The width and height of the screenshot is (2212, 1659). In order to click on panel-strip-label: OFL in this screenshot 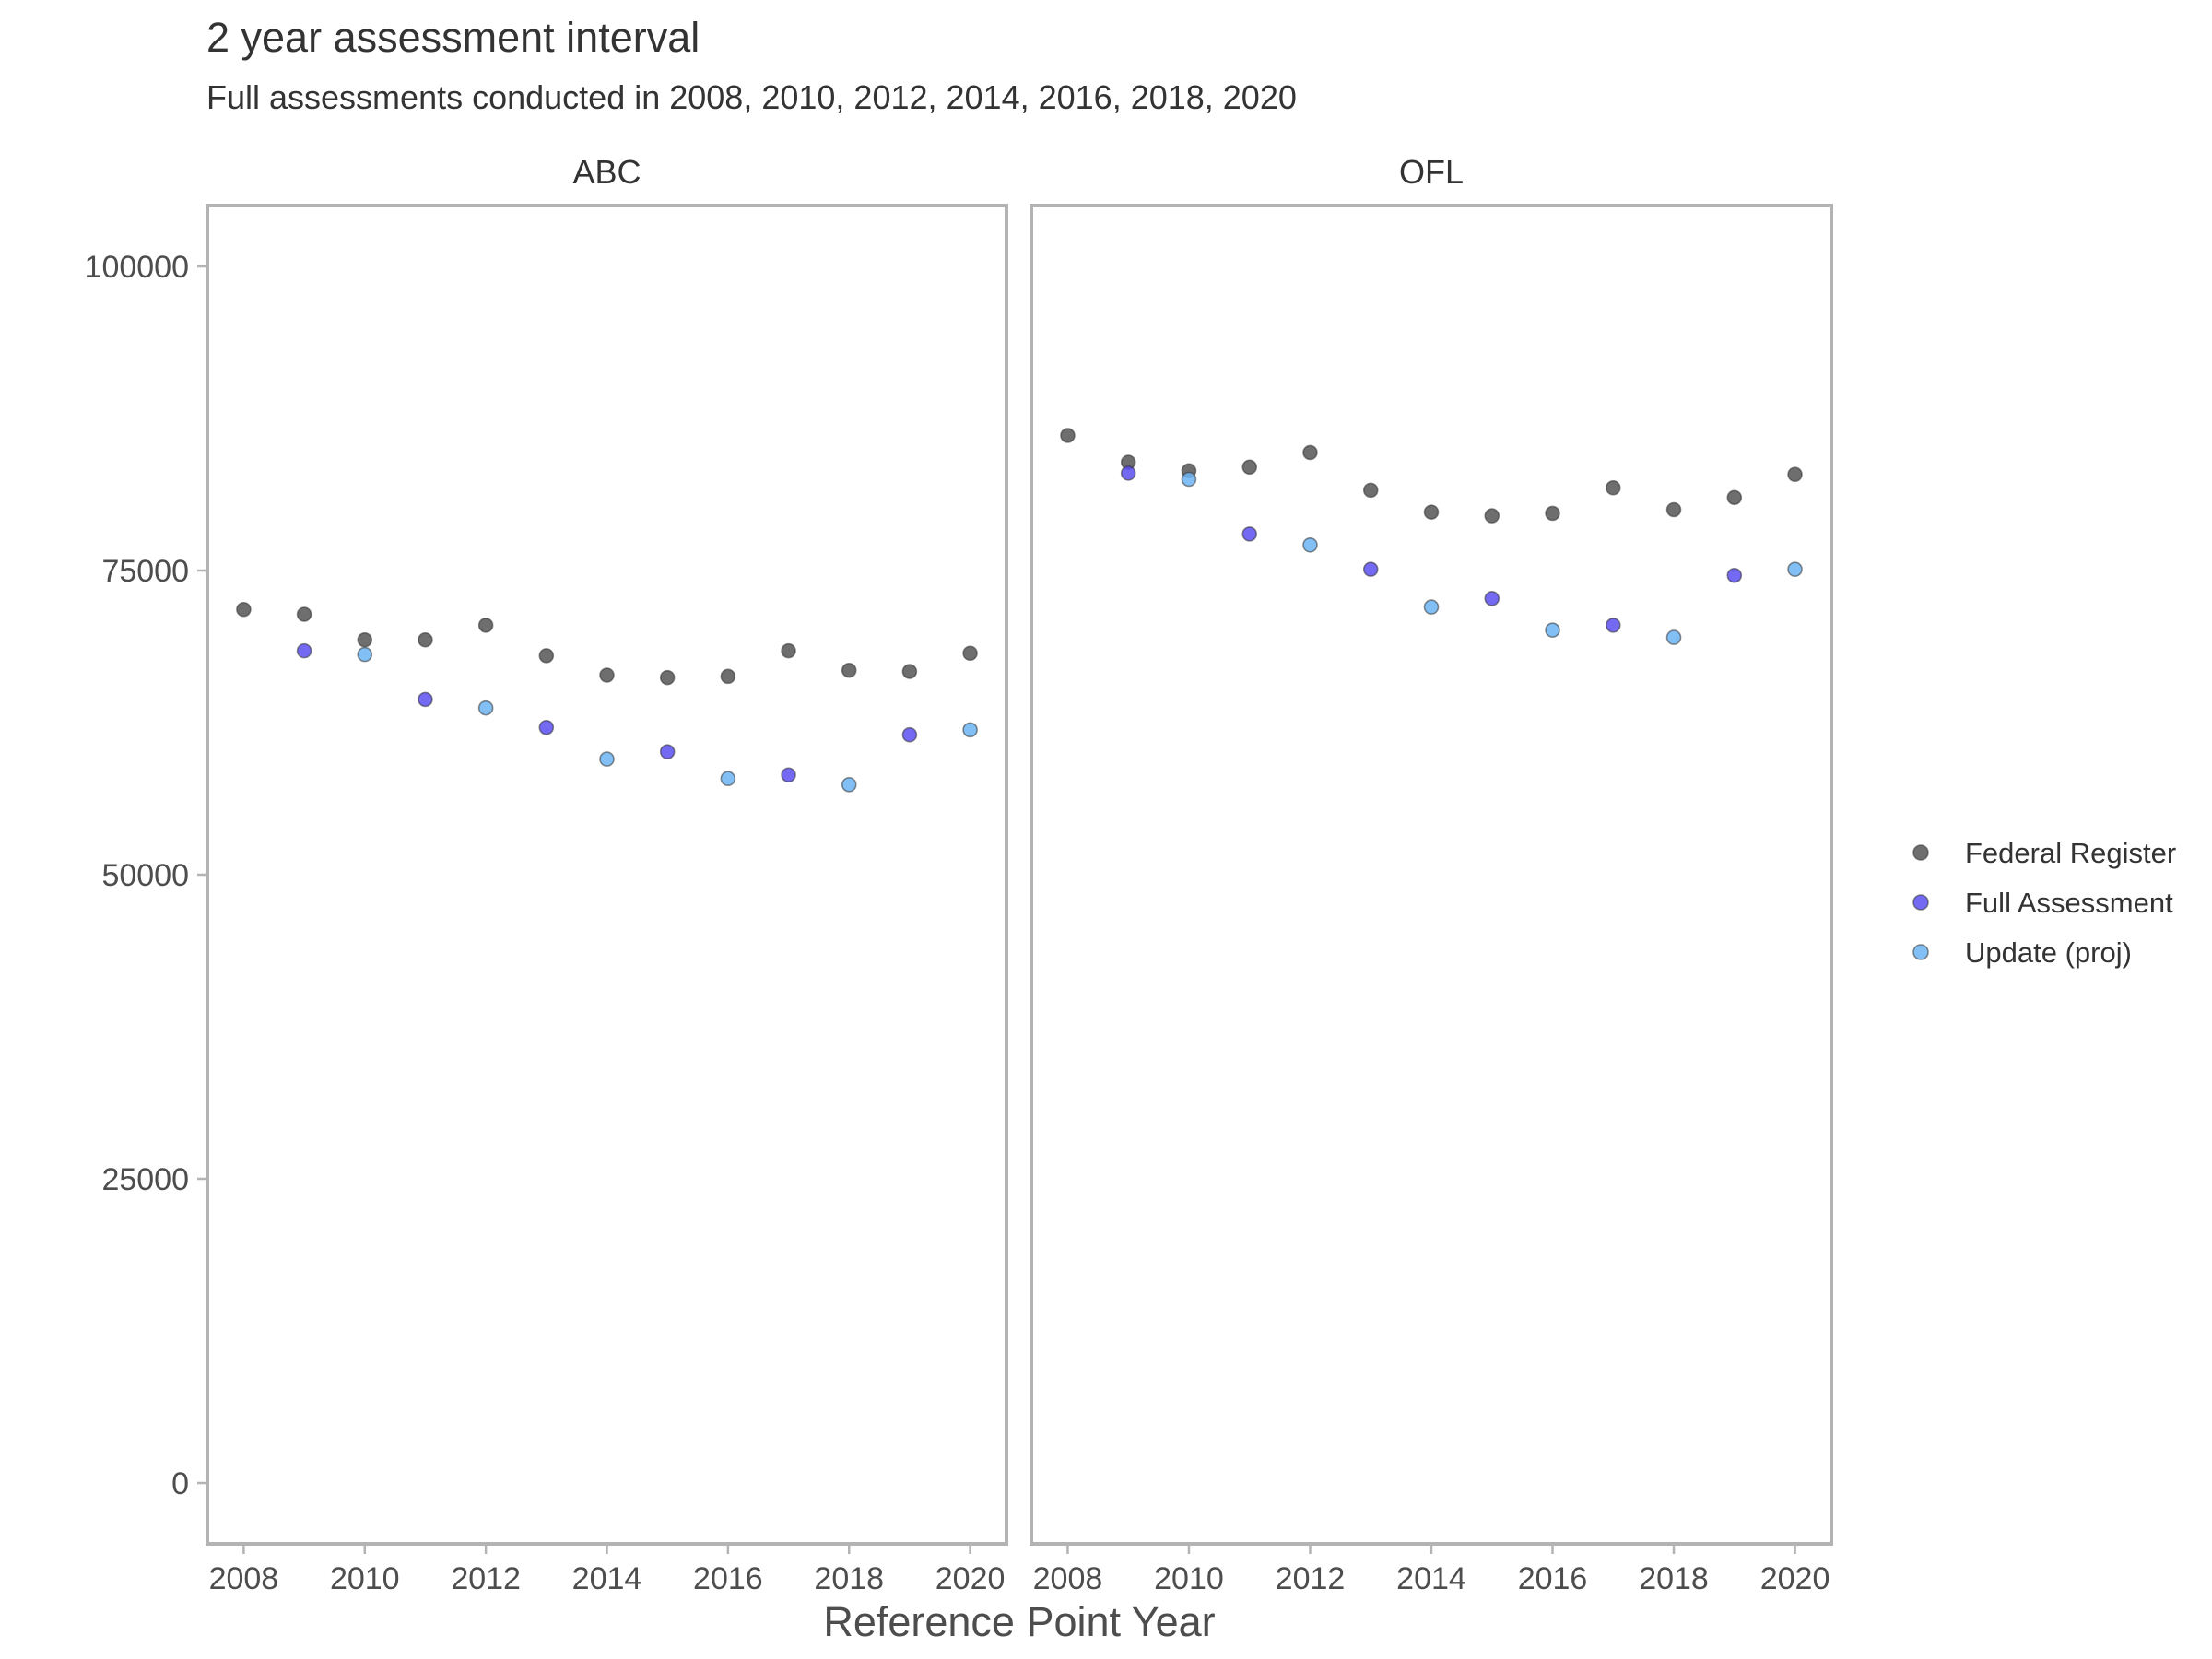, I will do `click(1431, 172)`.